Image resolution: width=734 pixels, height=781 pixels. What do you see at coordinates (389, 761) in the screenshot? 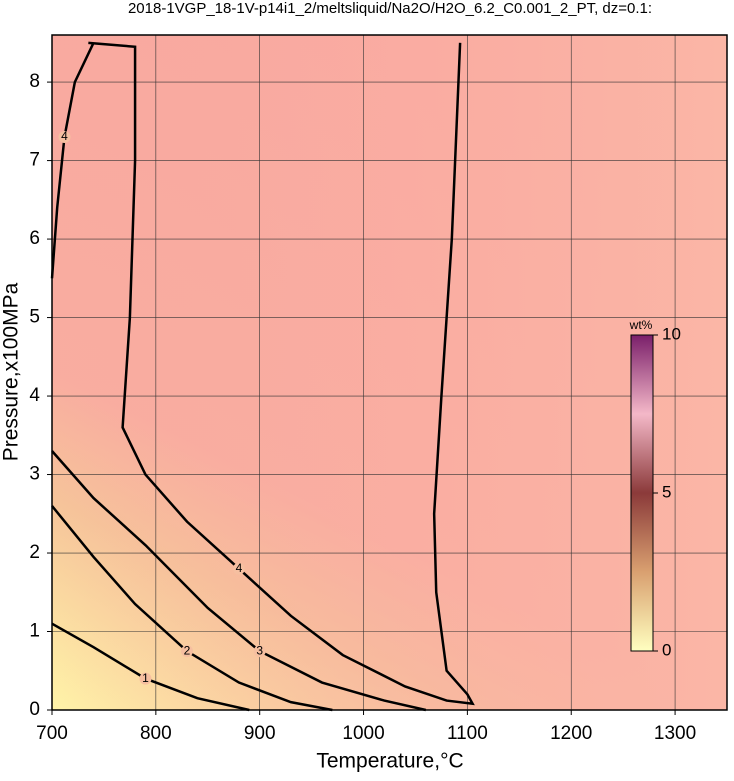
I see `x-axis-label: Temperature,°C` at bounding box center [389, 761].